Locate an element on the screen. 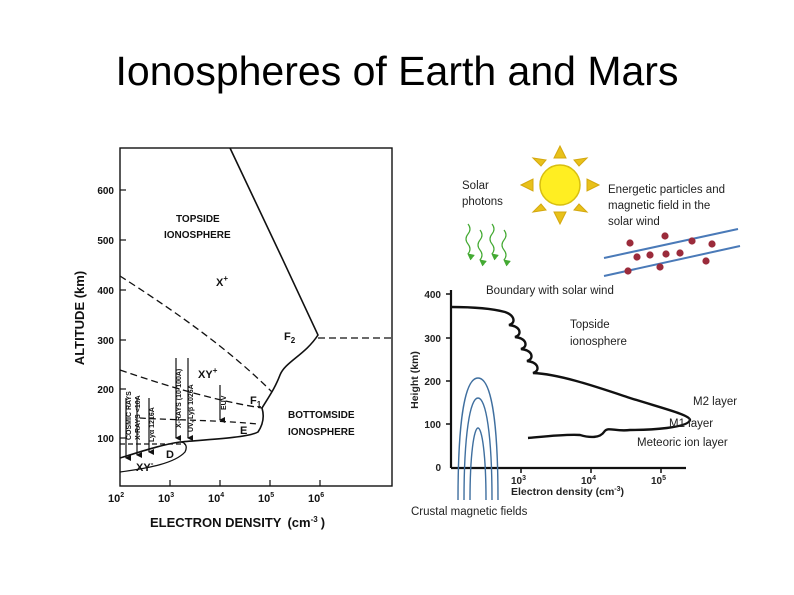  sun-icon is located at coordinates (560, 185).